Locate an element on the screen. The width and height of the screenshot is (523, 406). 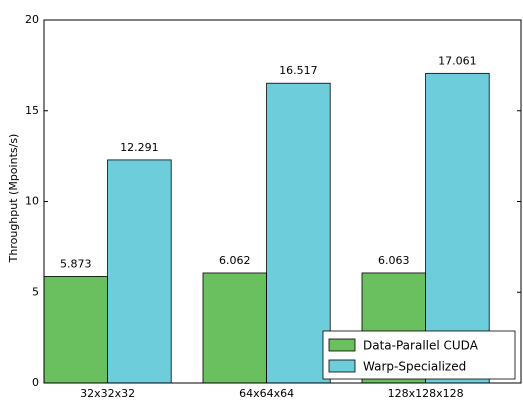
y-tick-label: 10 is located at coordinates (32, 201).